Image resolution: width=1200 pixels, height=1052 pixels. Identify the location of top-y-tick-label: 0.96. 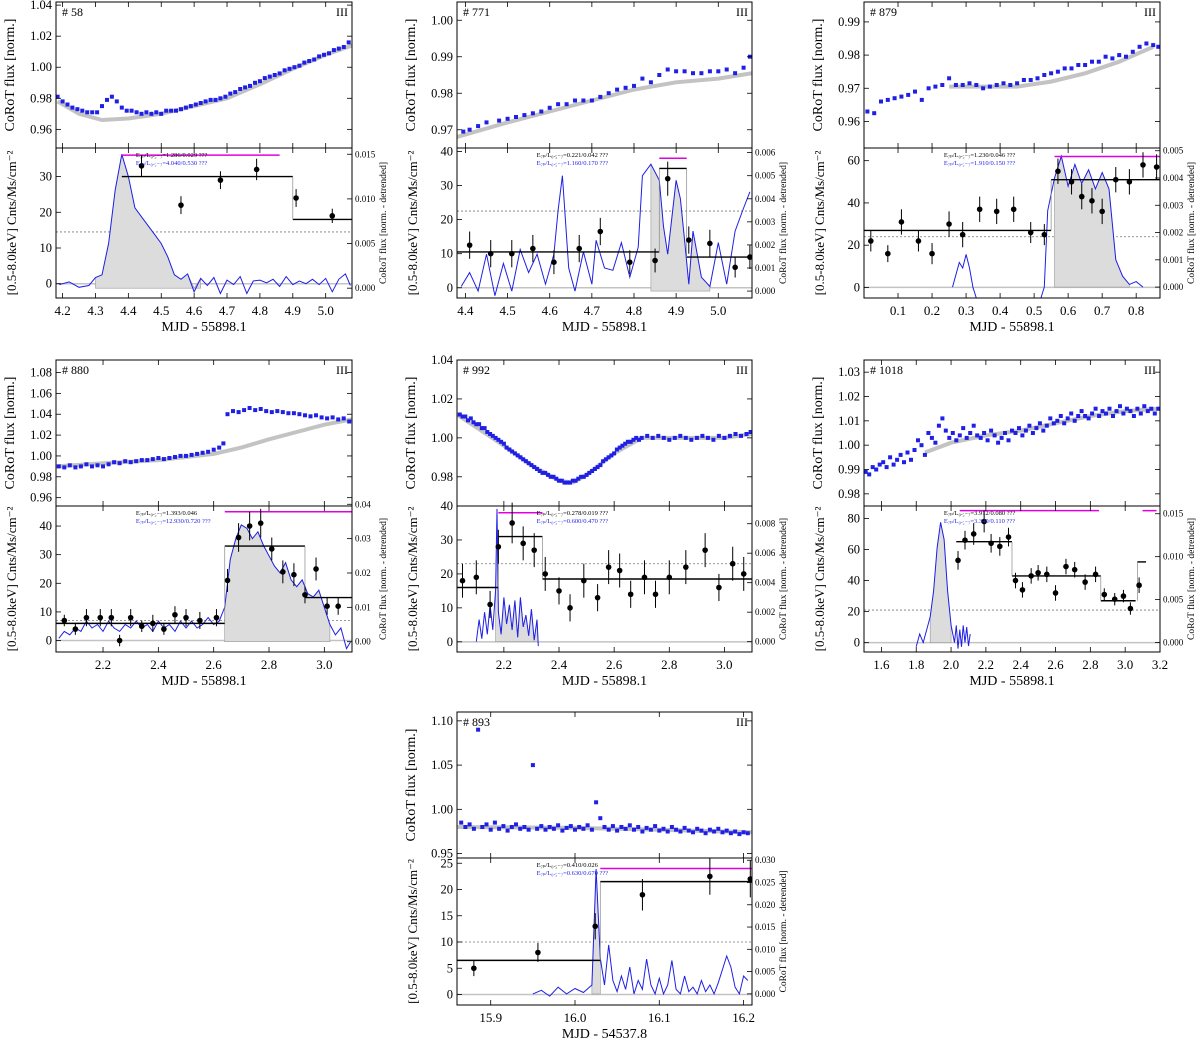
(41, 498).